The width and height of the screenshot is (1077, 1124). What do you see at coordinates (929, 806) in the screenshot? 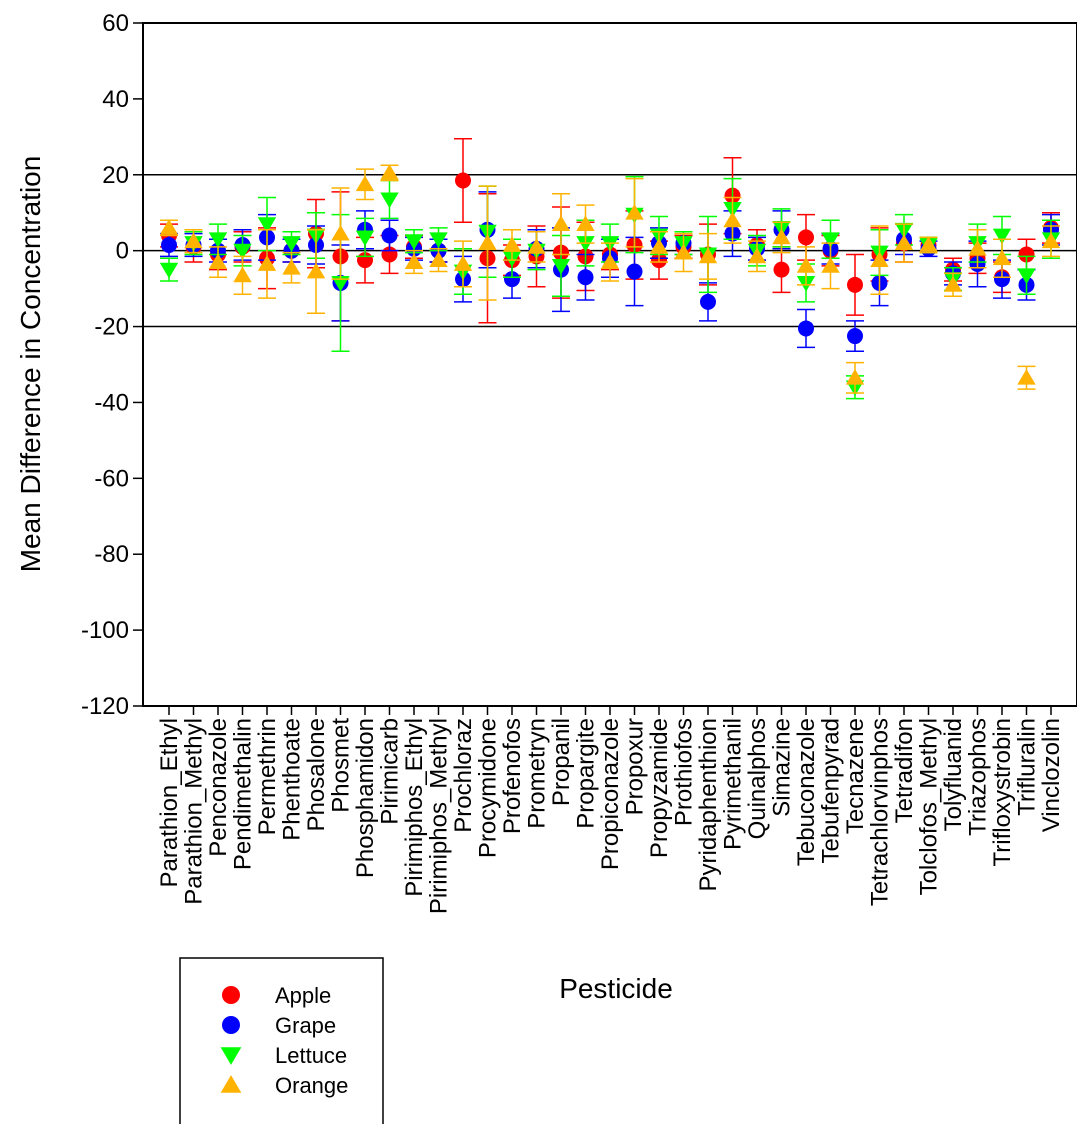
I see `x-tick-label: Tolclofos_Methyl` at bounding box center [929, 806].